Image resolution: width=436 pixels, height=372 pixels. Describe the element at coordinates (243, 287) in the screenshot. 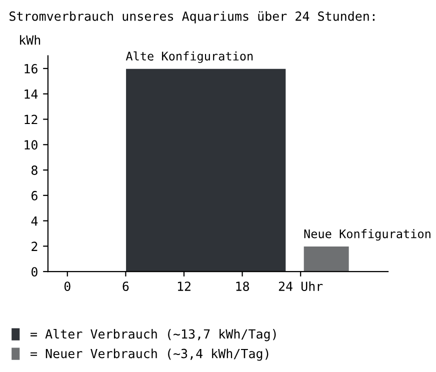

I see `x-tick-label: 18` at that location.